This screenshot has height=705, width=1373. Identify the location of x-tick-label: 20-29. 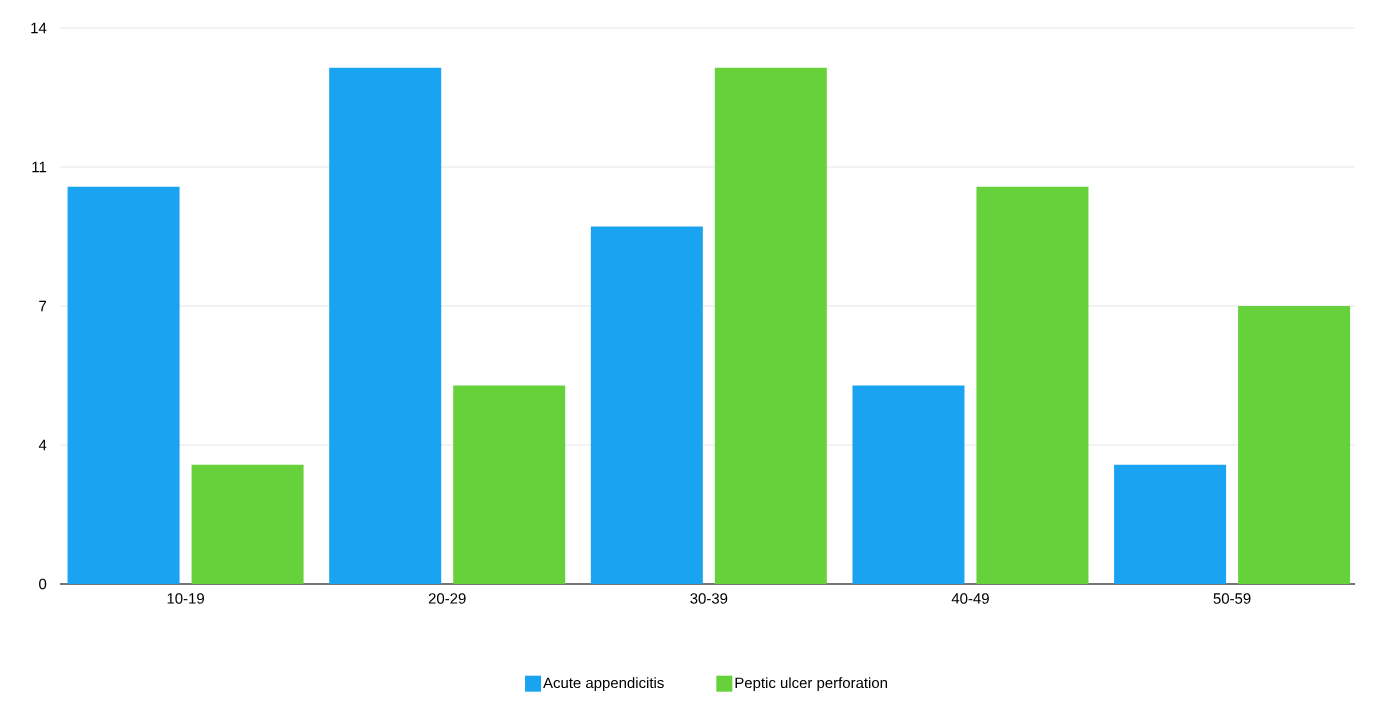
(447, 598).